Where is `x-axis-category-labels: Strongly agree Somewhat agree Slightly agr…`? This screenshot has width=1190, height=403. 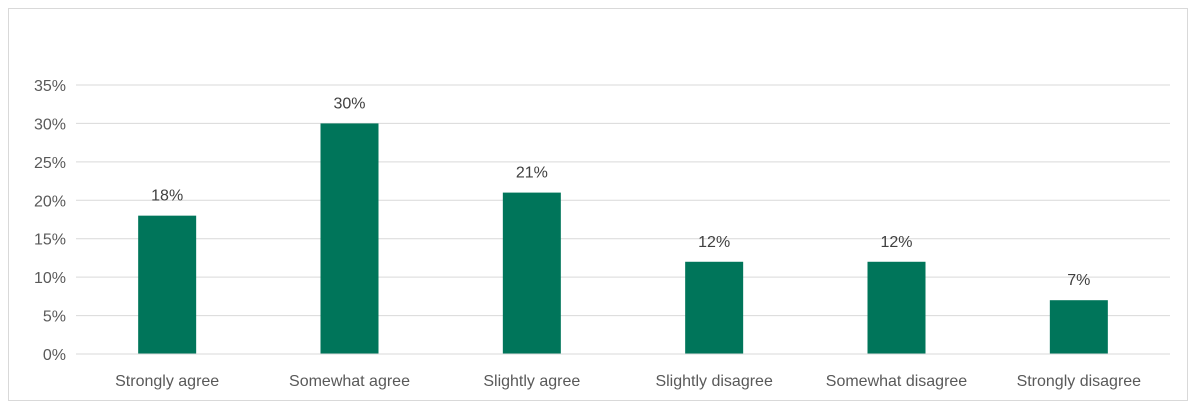
x-axis-category-labels: Strongly agree Somewhat agree Slightly agr… is located at coordinates (628, 381).